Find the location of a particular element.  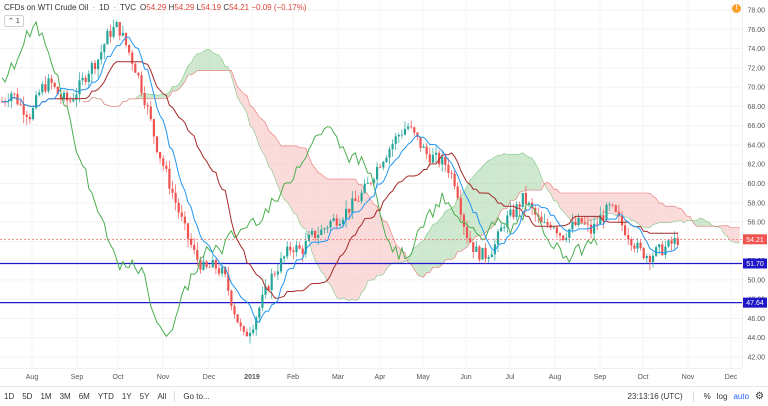

time-tick-label: Mar is located at coordinates (338, 377).